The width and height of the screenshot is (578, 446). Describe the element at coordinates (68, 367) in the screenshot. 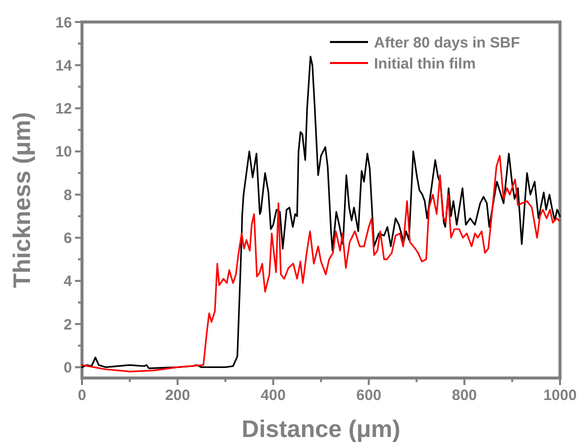

I see `y-tick-label: 0` at that location.